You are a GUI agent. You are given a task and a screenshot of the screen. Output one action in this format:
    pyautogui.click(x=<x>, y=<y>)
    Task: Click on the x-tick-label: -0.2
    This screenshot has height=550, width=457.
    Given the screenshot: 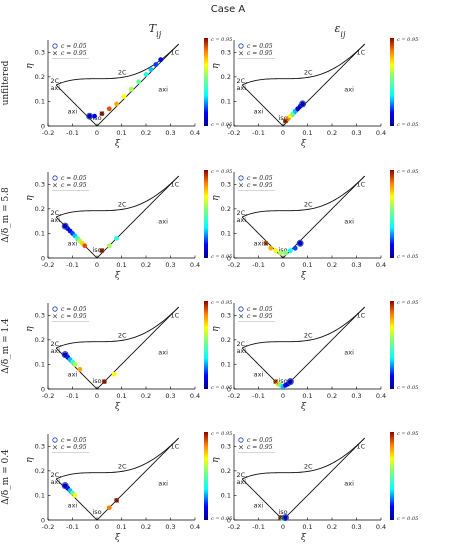 What is the action you would take?
    pyautogui.click(x=48, y=265)
    